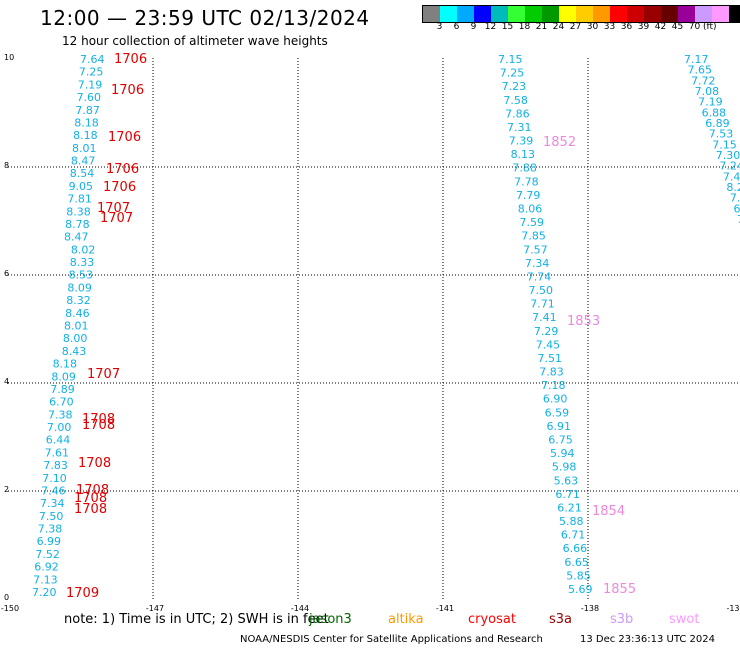 The height and width of the screenshot is (650, 740). I want to click on wave-height-middle: 7.83, so click(551, 372).